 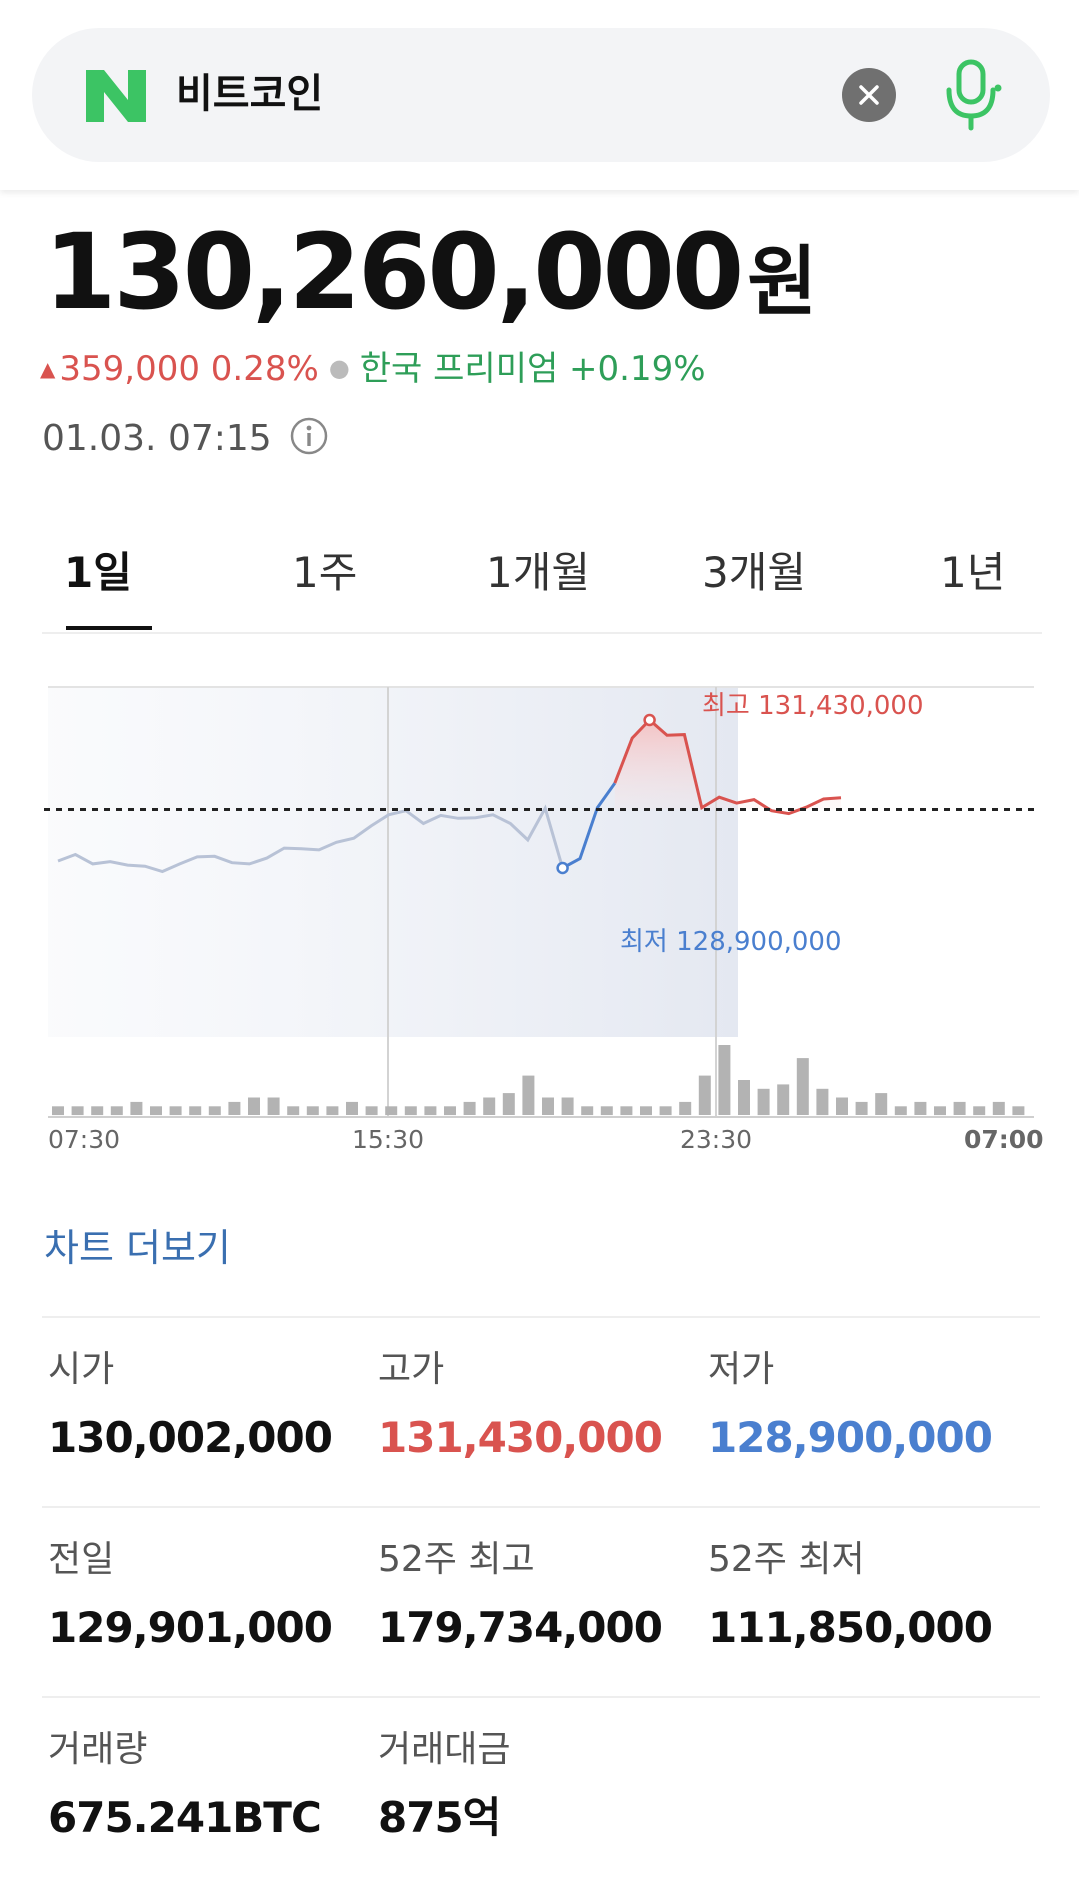 I want to click on stat-label: 저가, so click(x=741, y=1369).